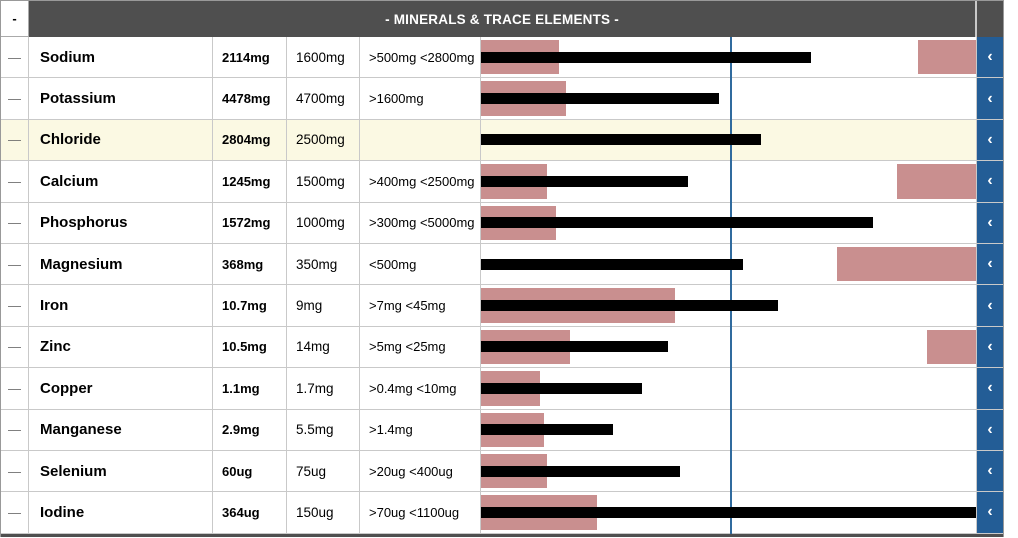 This screenshot has width=1018, height=538. I want to click on nutrient-target: 1500mg, so click(323, 181).